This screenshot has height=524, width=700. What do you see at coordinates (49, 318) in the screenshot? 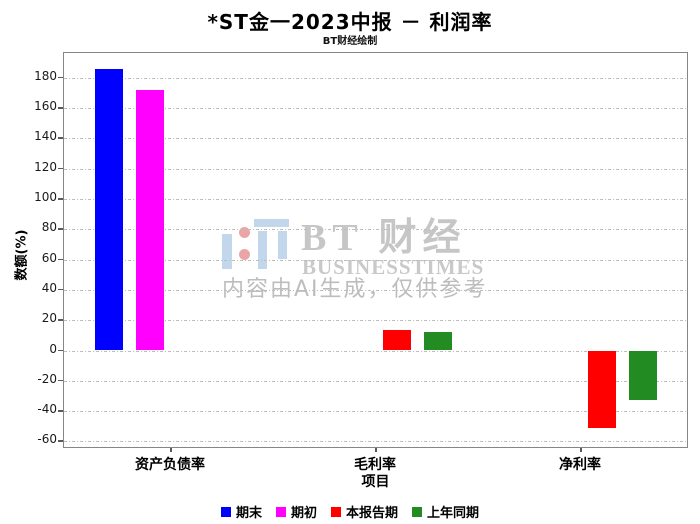
I see `y-tick-label: 20` at bounding box center [49, 318].